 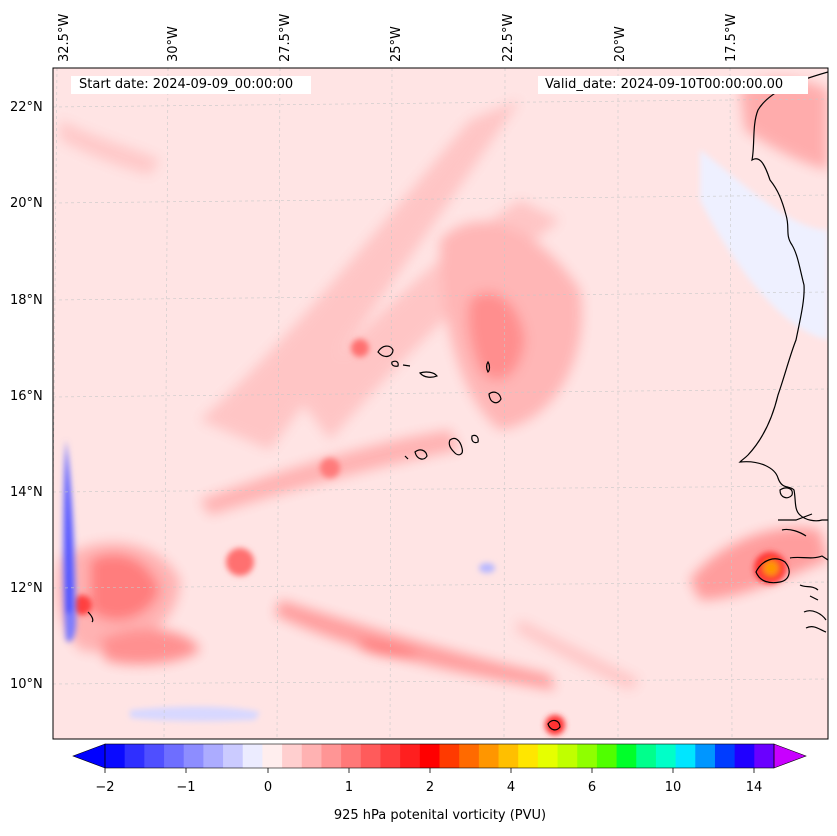 What do you see at coordinates (511, 787) in the screenshot?
I see `colorbar-tick-label: 4` at bounding box center [511, 787].